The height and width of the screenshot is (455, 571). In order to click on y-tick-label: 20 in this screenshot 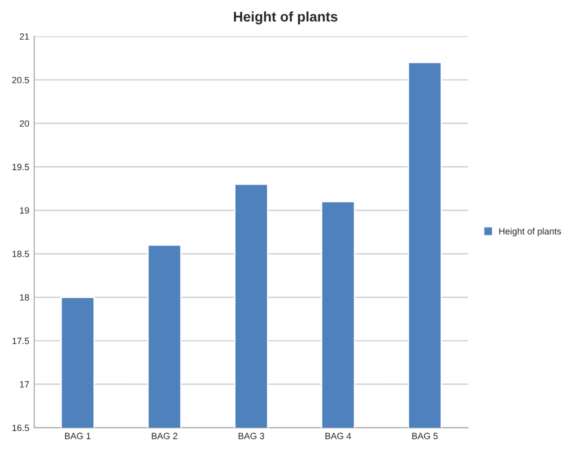, I will do `click(25, 123)`.